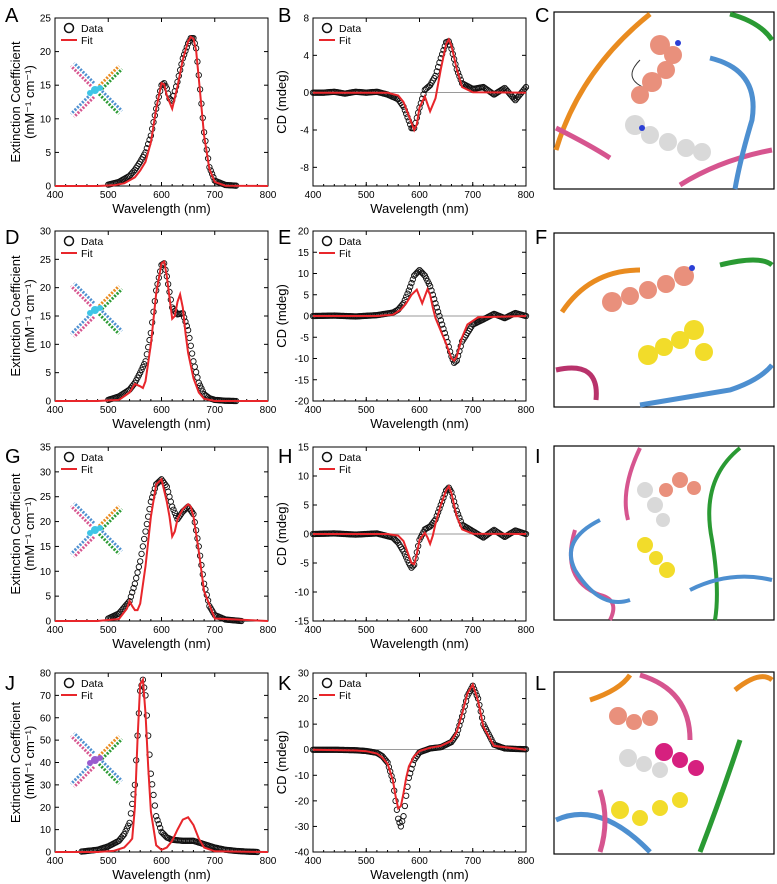 This screenshot has height=884, width=777. I want to click on panel-letter-k: K, so click(285, 684).